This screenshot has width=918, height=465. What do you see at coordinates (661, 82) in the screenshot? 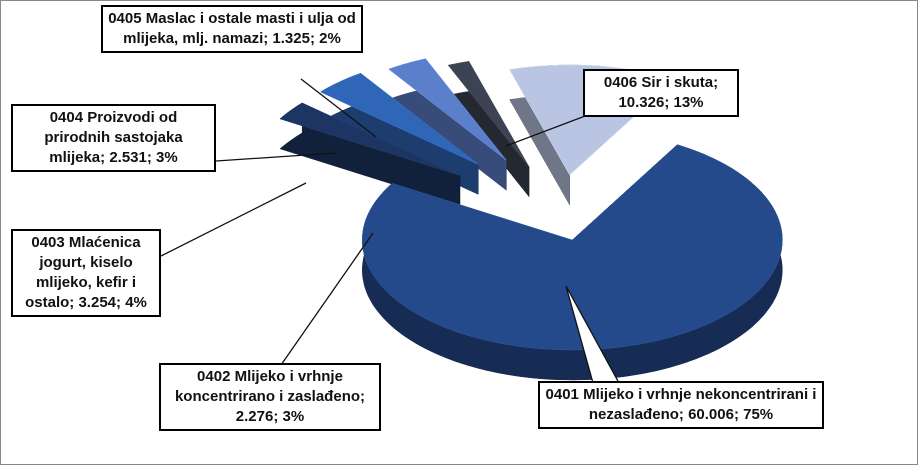
I see `label-category: 0406 Sir i skuta;` at bounding box center [661, 82].